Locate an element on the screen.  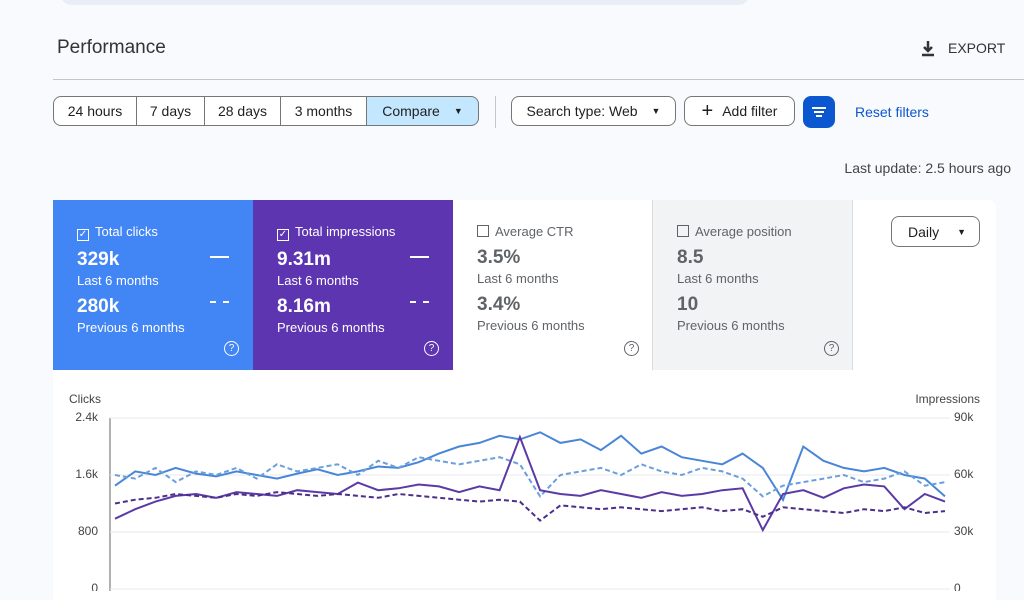
granularity-dropdown: Daily ▼ is located at coordinates (935, 231).